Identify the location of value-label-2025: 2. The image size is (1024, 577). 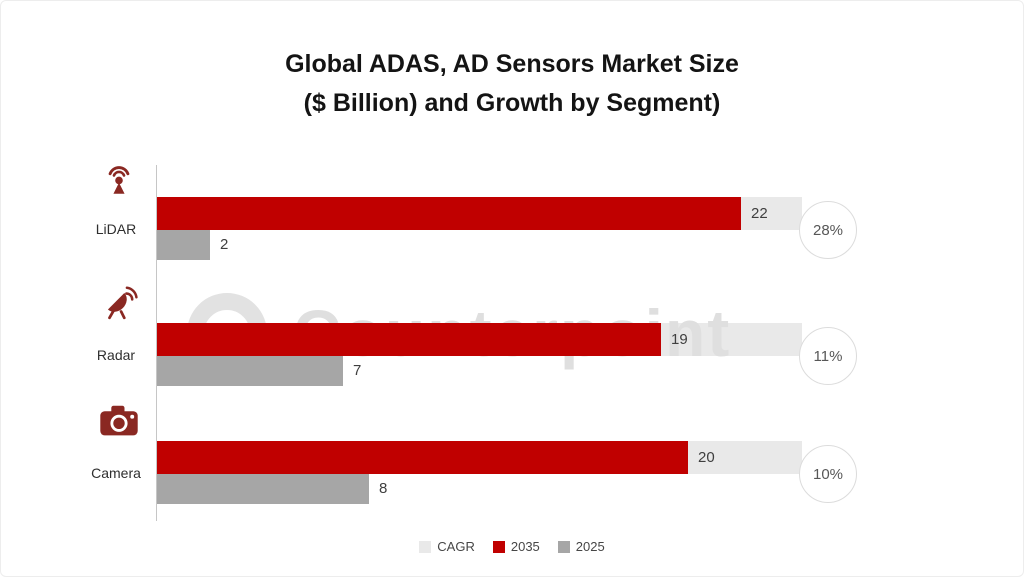
(224, 244).